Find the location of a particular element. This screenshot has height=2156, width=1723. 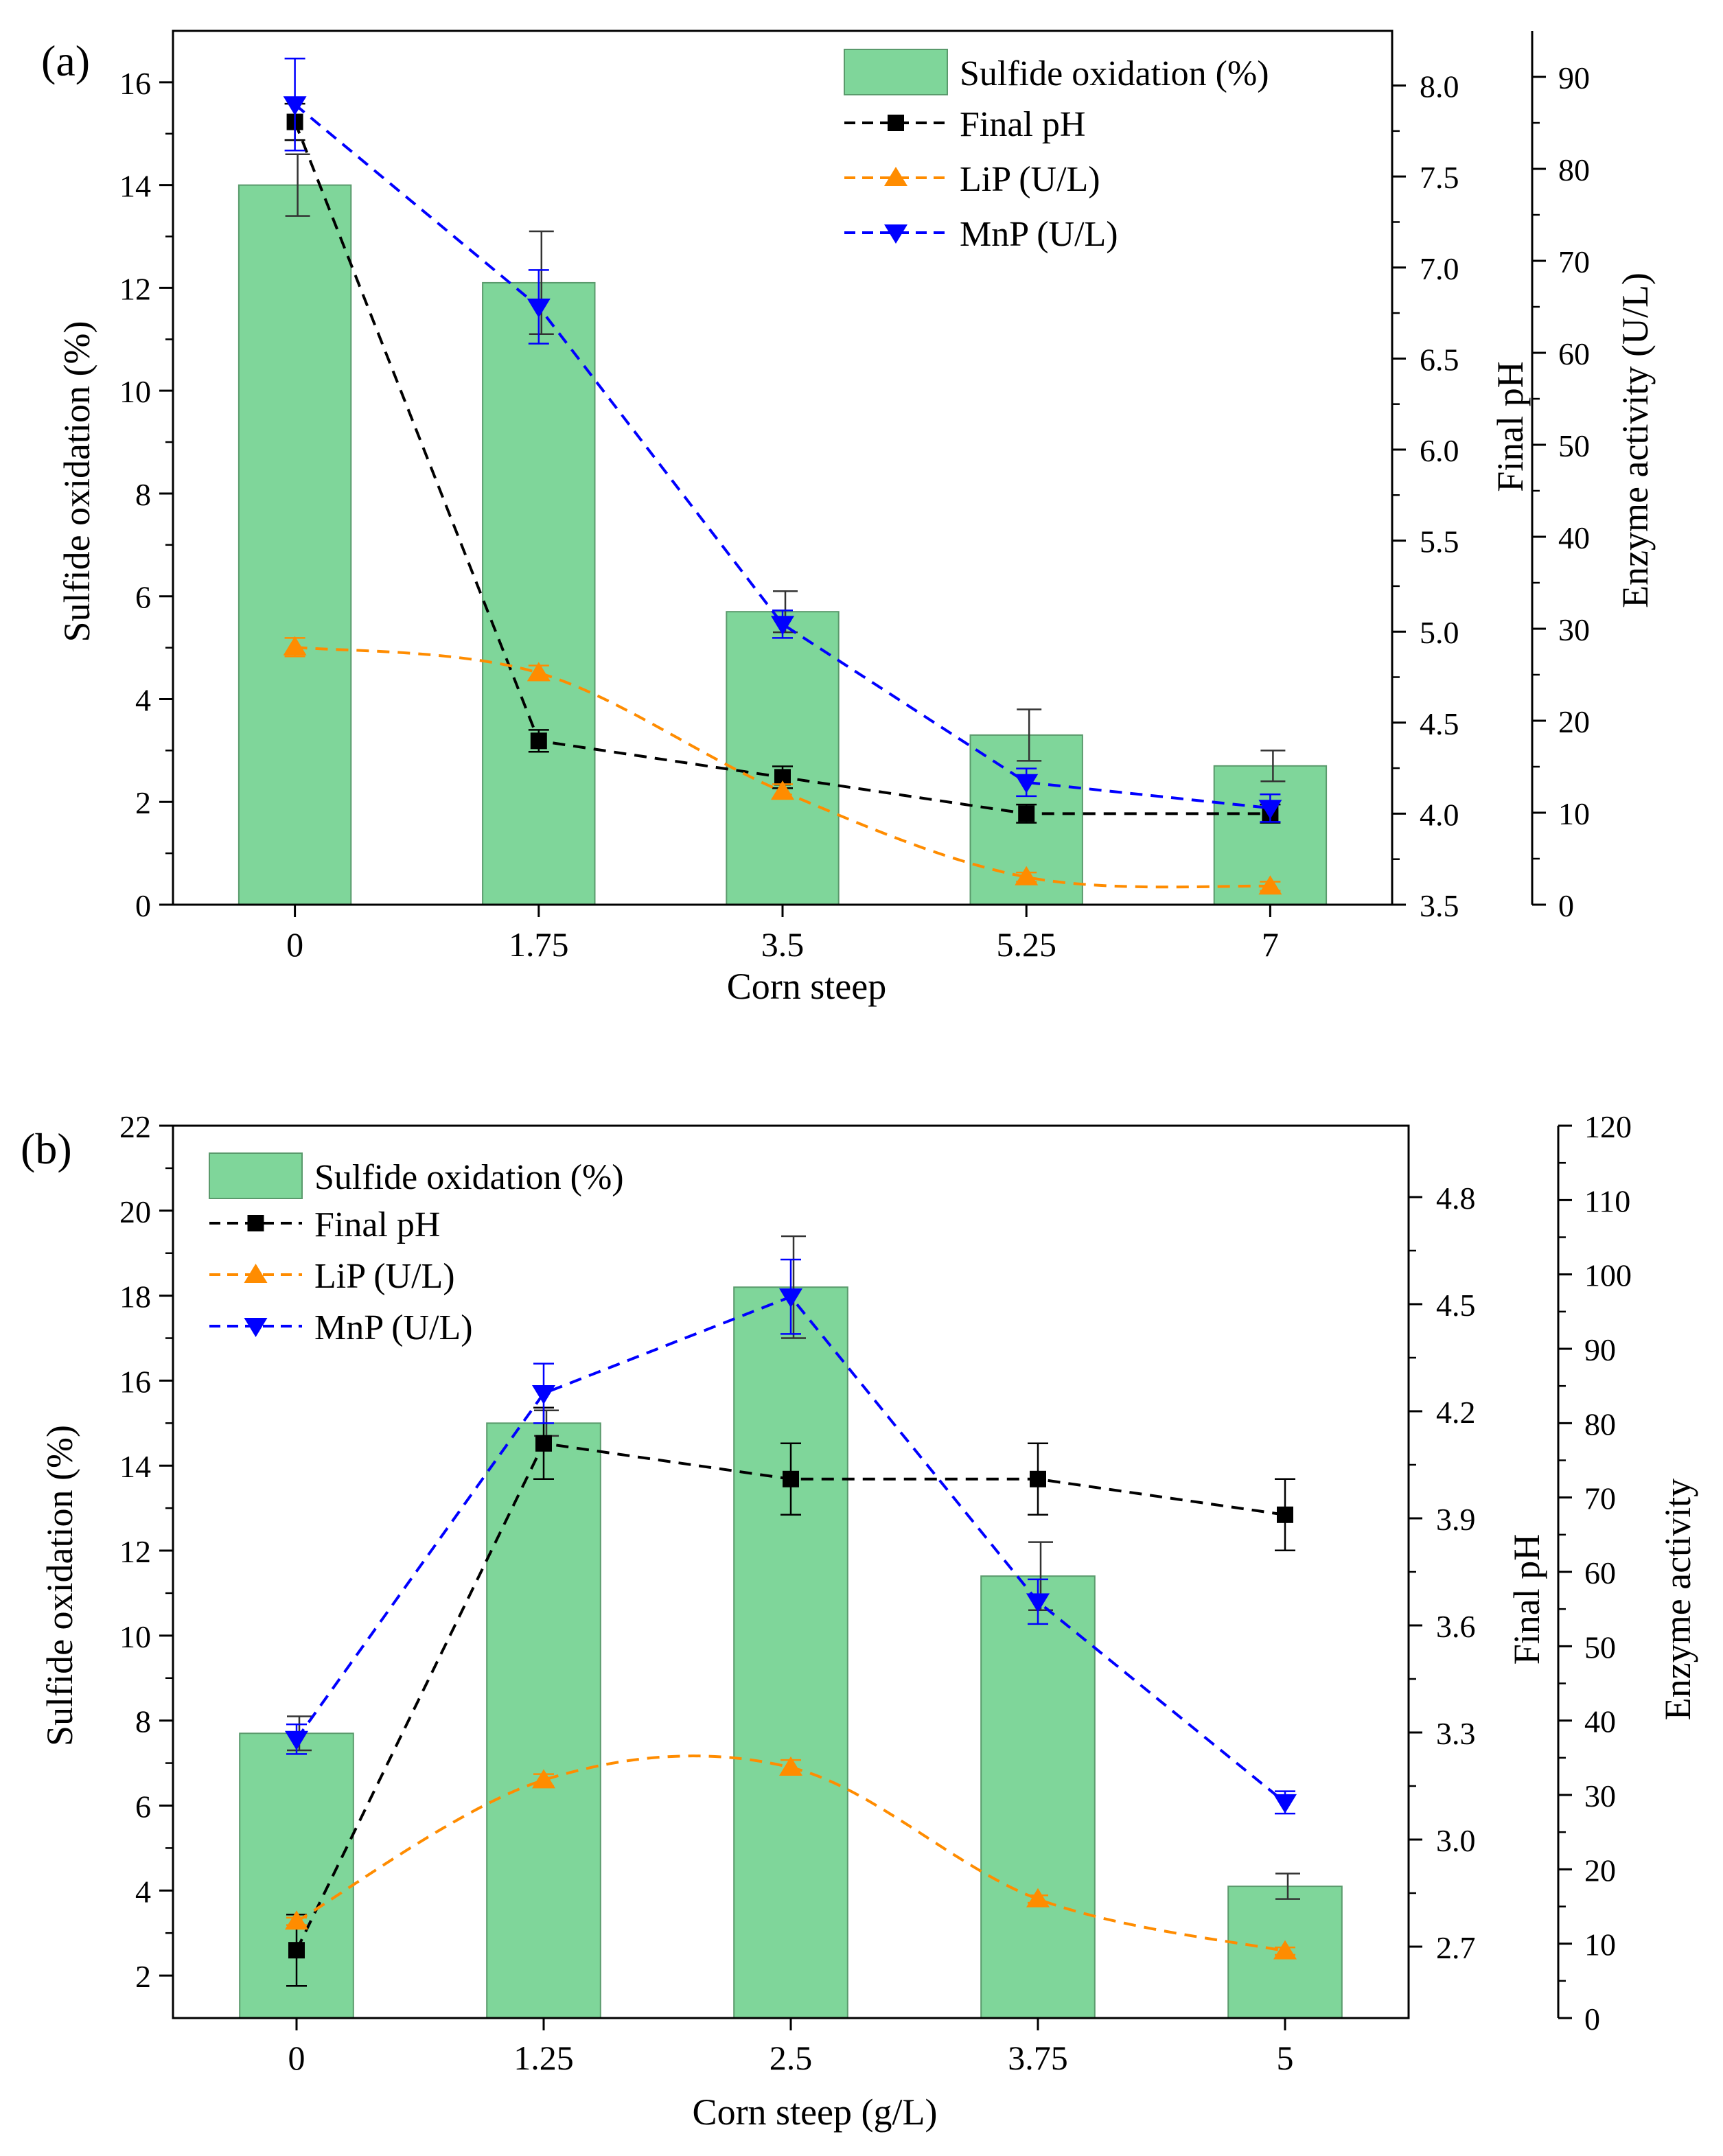

ph-tick-label-7: 4.8 is located at coordinates (1456, 1198).